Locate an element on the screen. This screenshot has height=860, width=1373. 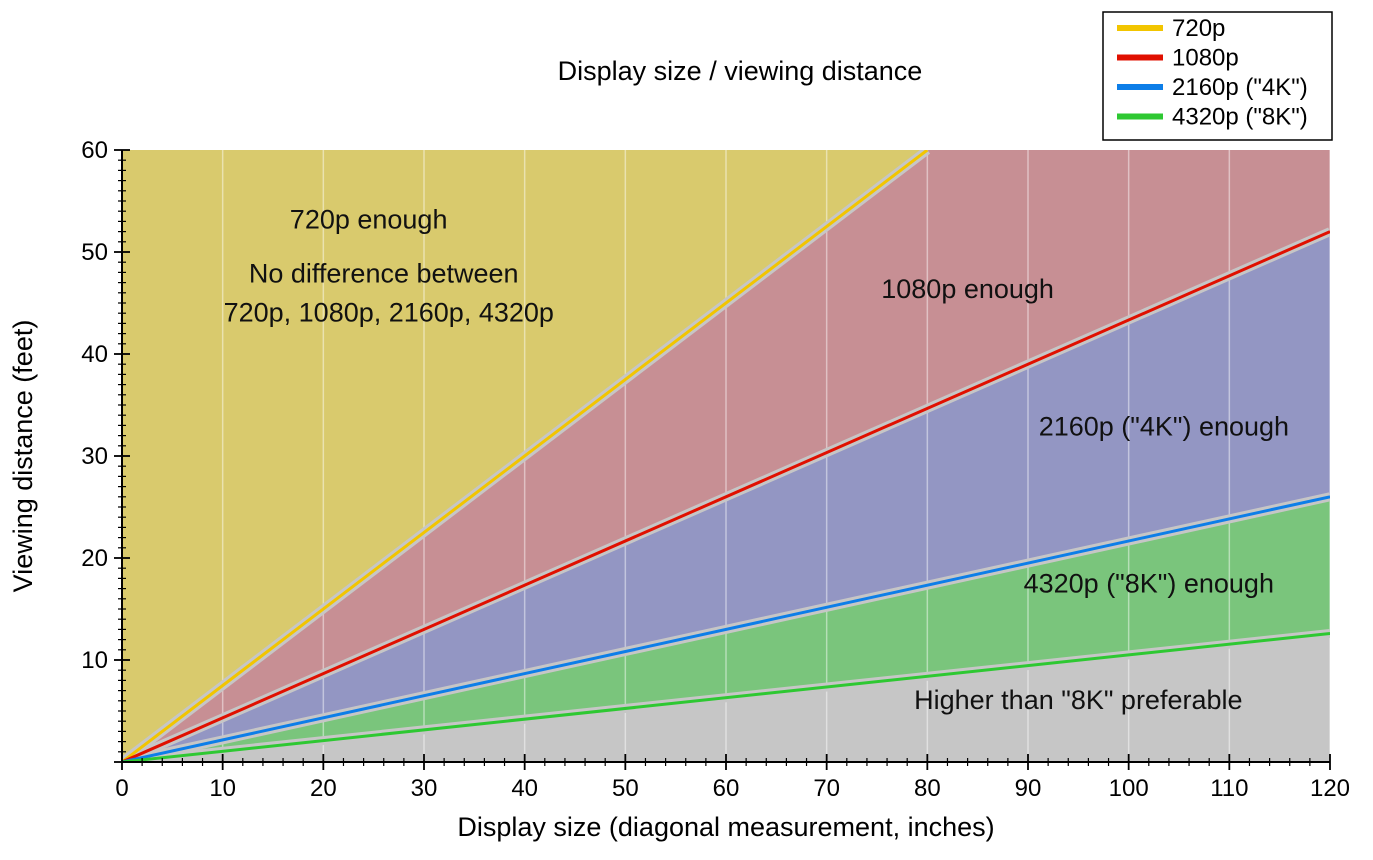
x-tick-label: 60 is located at coordinates (726, 788).